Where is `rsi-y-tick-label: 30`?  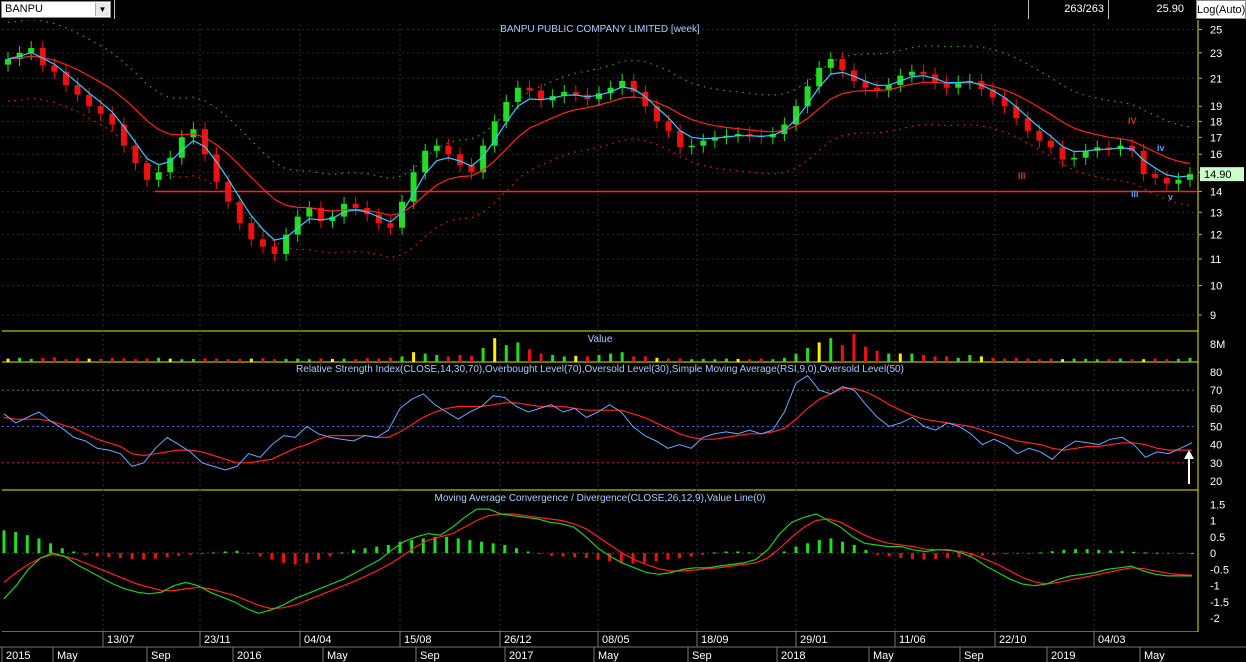 rsi-y-tick-label: 30 is located at coordinates (1216, 464).